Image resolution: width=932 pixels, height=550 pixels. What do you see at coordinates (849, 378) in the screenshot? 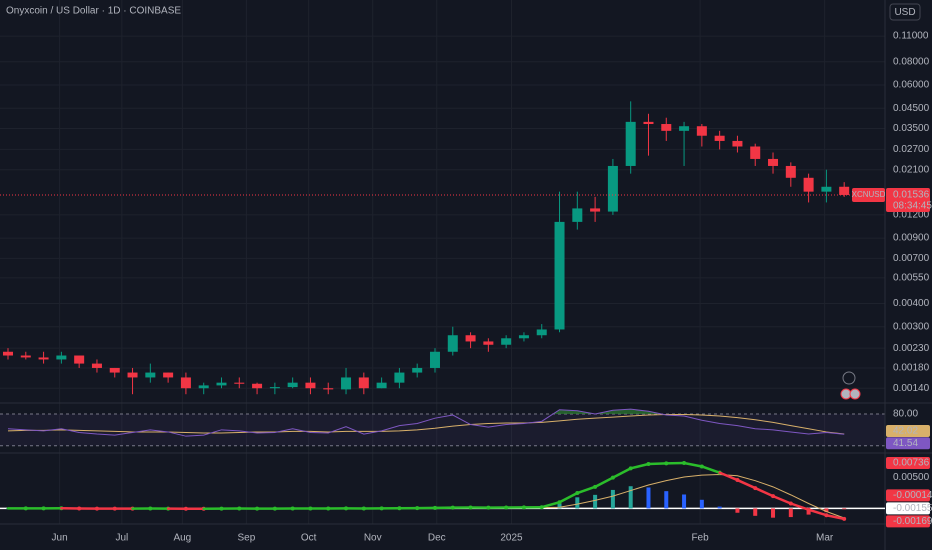
I see `event-icon` at bounding box center [849, 378].